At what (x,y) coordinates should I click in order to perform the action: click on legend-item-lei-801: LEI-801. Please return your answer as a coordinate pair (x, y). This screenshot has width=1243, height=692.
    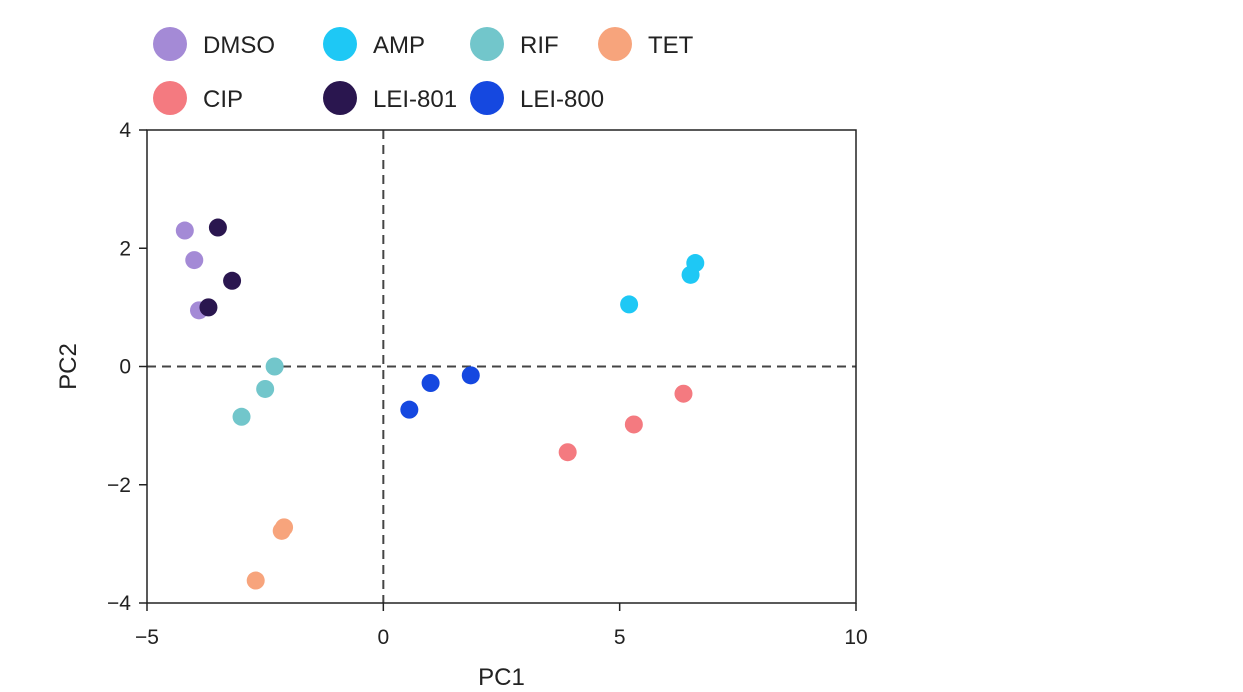
    Looking at the image, I should click on (390, 98).